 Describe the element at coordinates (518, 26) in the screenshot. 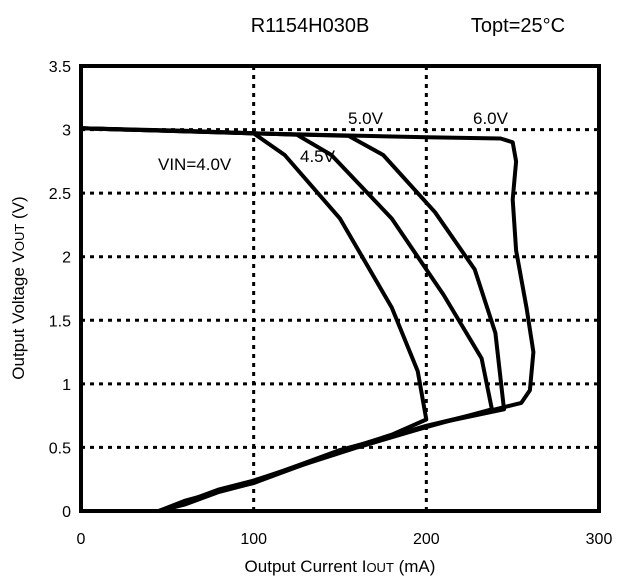

I see `chart-title-temperature: Topt=25°C` at that location.